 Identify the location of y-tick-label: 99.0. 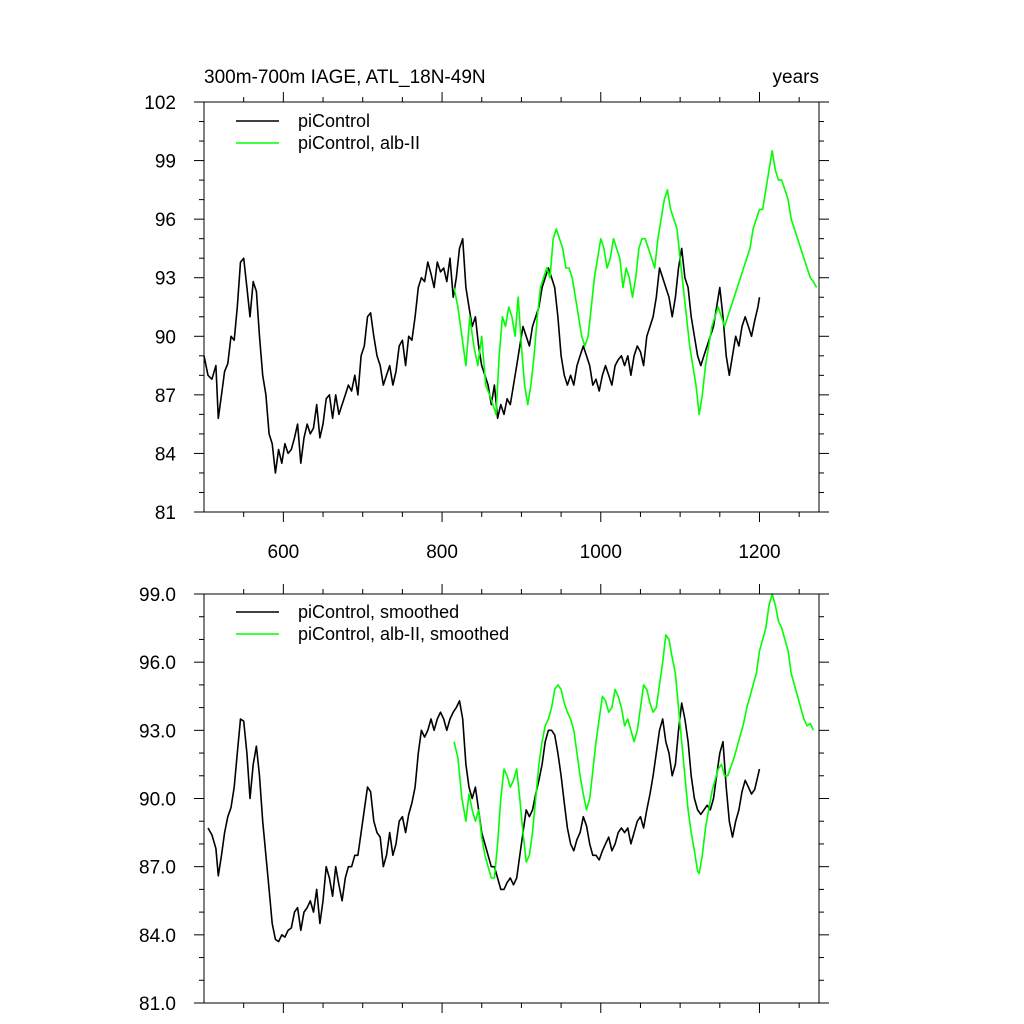
(157, 595).